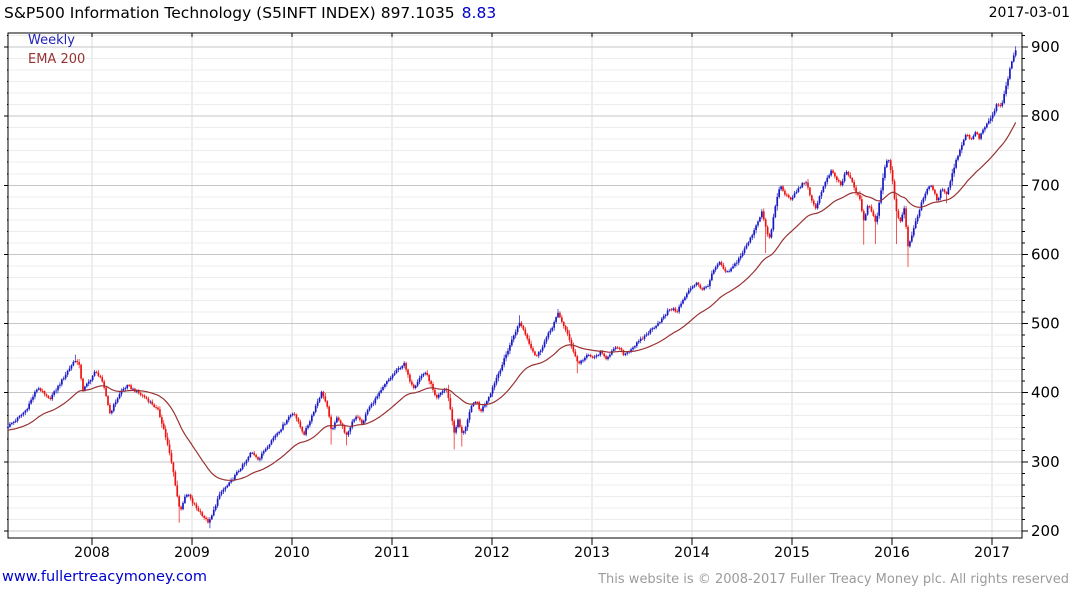  I want to click on svg-text: 400, so click(1045, 393).